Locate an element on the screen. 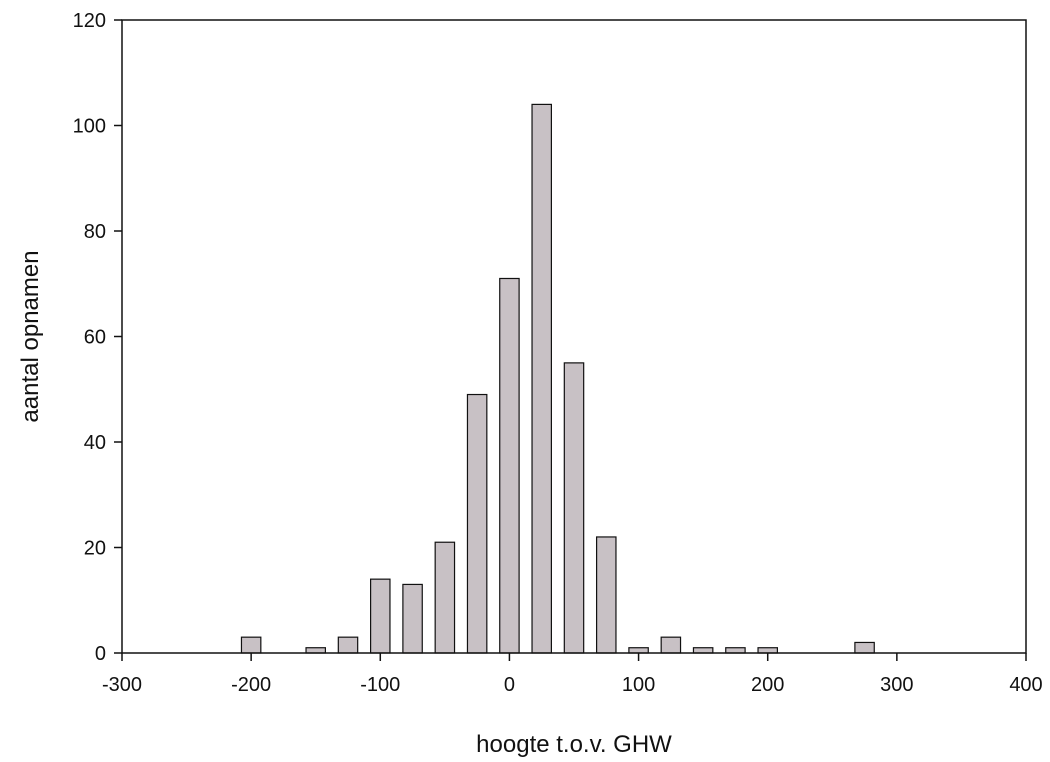 This screenshot has width=1050, height=762. x-tick-label: -200 is located at coordinates (251, 685).